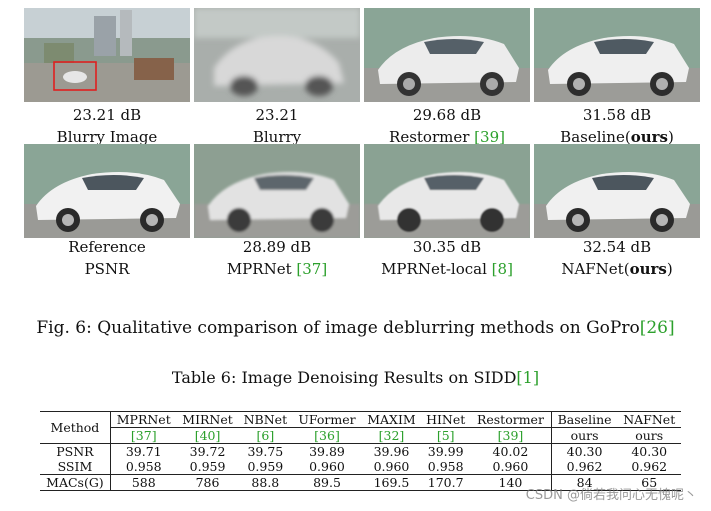 The image size is (711, 511). I want to click on table-cell: 89.5, so click(327, 482).